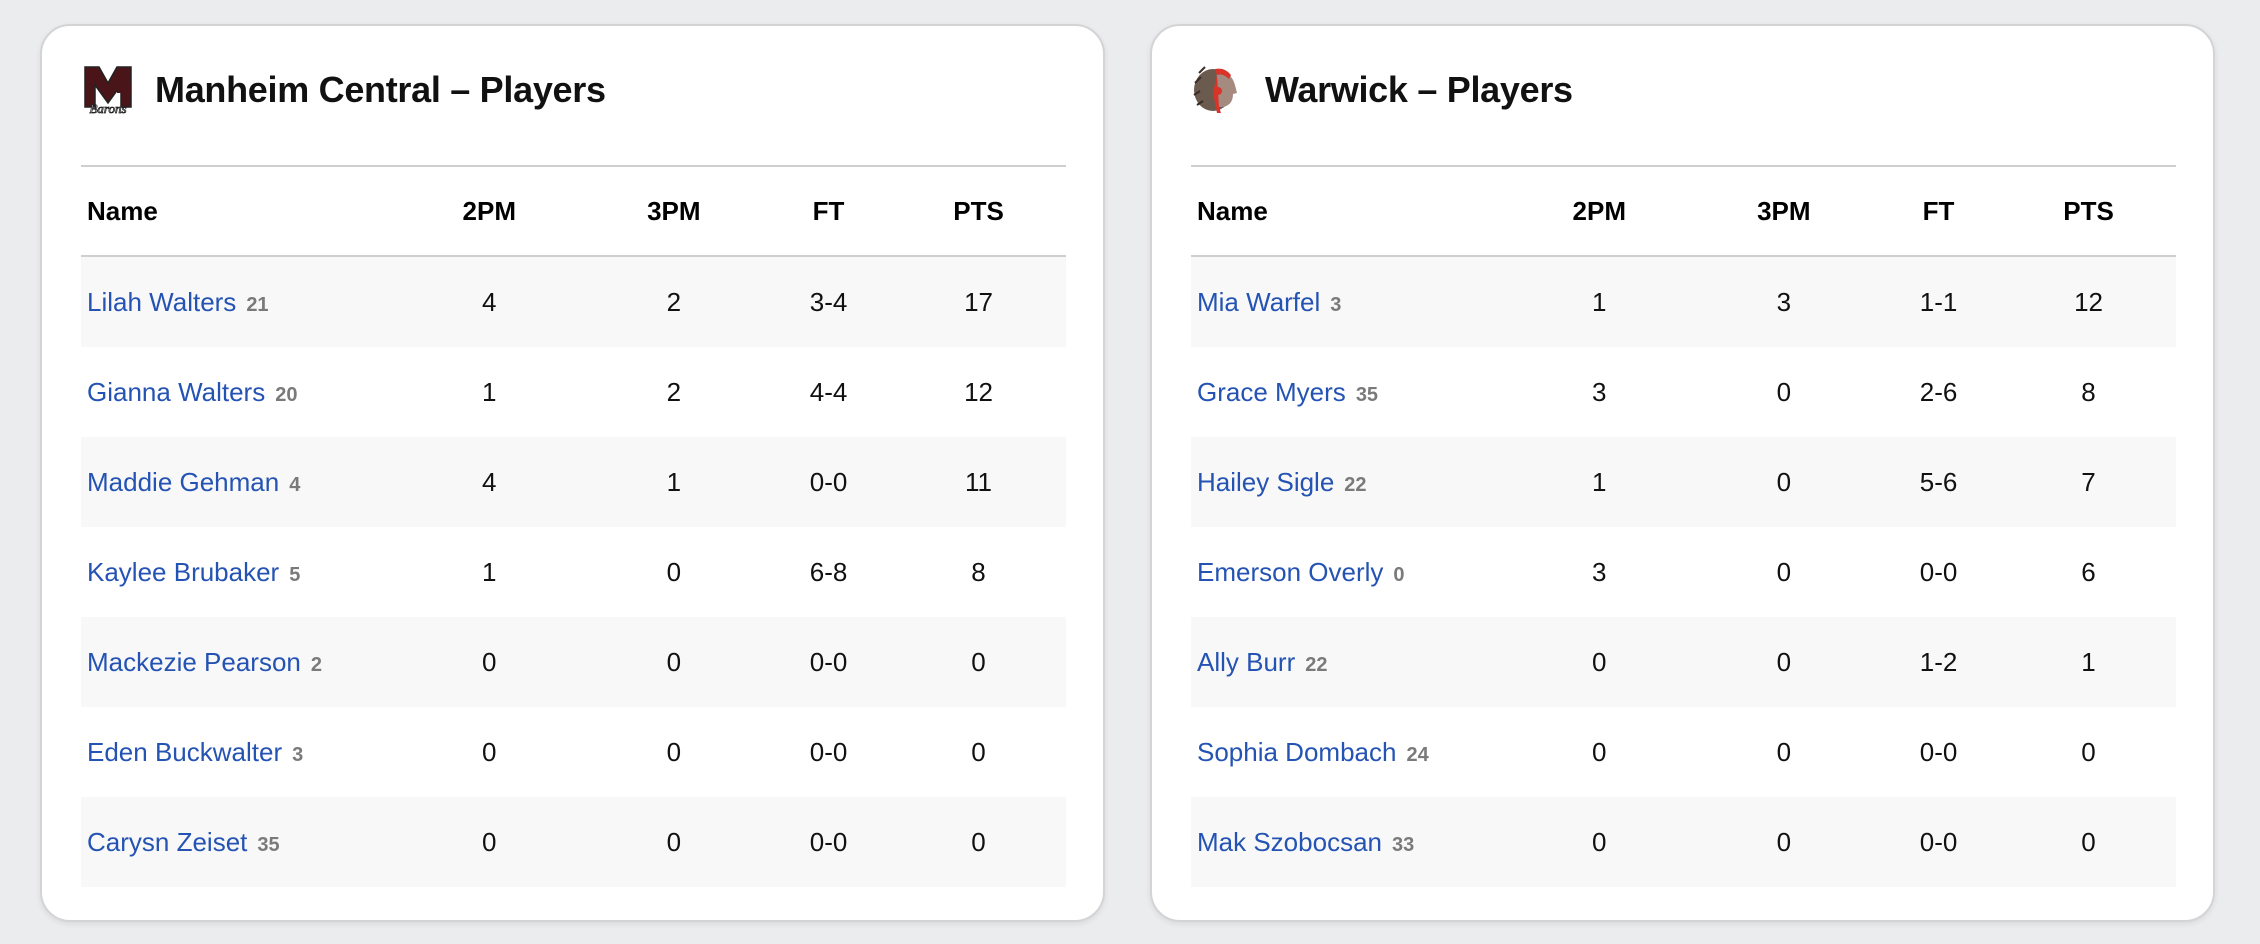 The width and height of the screenshot is (2260, 944). Describe the element at coordinates (343, 90) in the screenshot. I see `card-header: Barons Manheim Central – Players` at that location.